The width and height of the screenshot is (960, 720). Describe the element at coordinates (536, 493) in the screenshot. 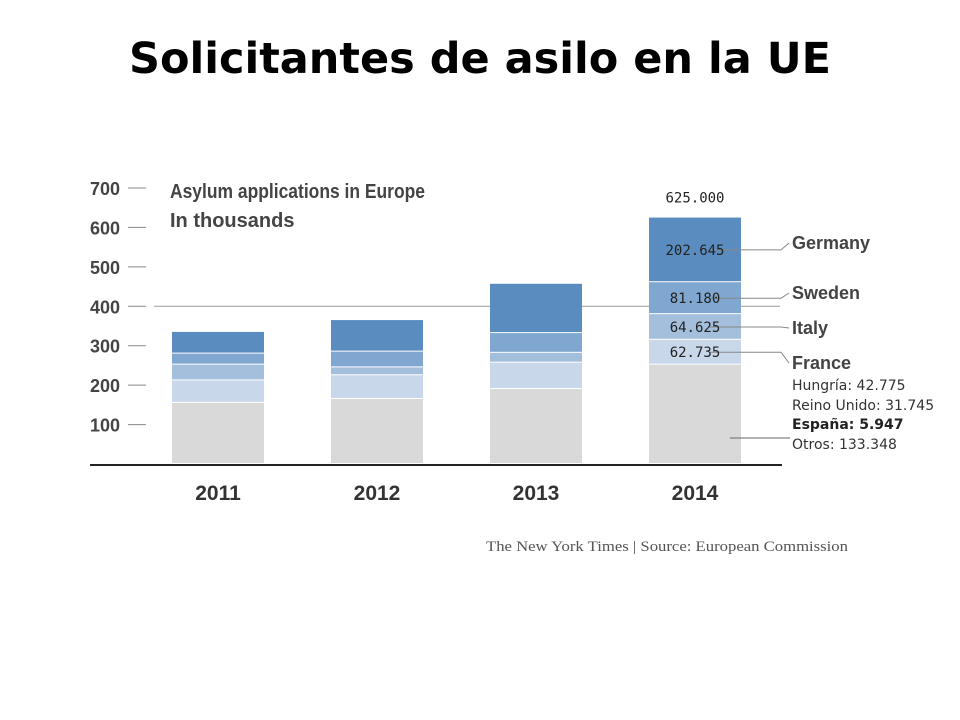

I see `x-tick-label: 2013` at that location.